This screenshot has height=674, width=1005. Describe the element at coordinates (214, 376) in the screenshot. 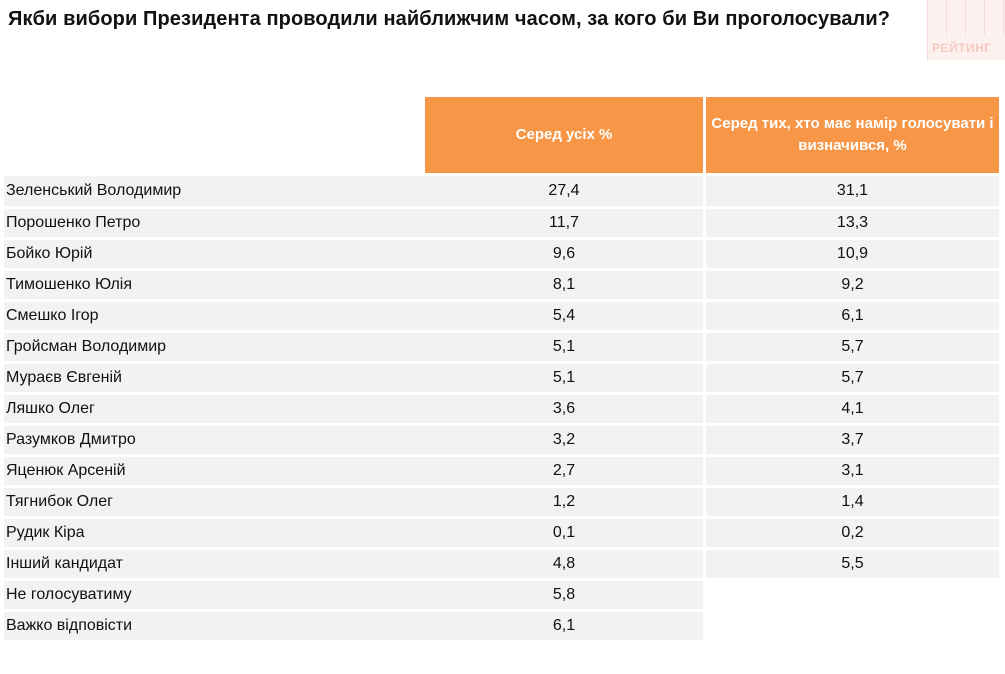

I see `candidate-name: Мураєв Євгеній` at that location.